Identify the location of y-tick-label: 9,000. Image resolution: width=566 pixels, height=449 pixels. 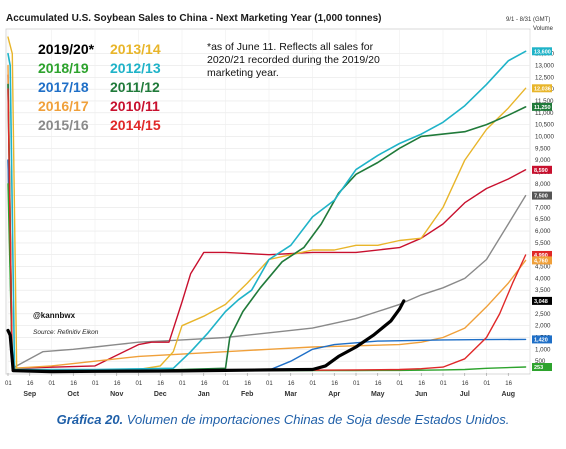
(543, 160).